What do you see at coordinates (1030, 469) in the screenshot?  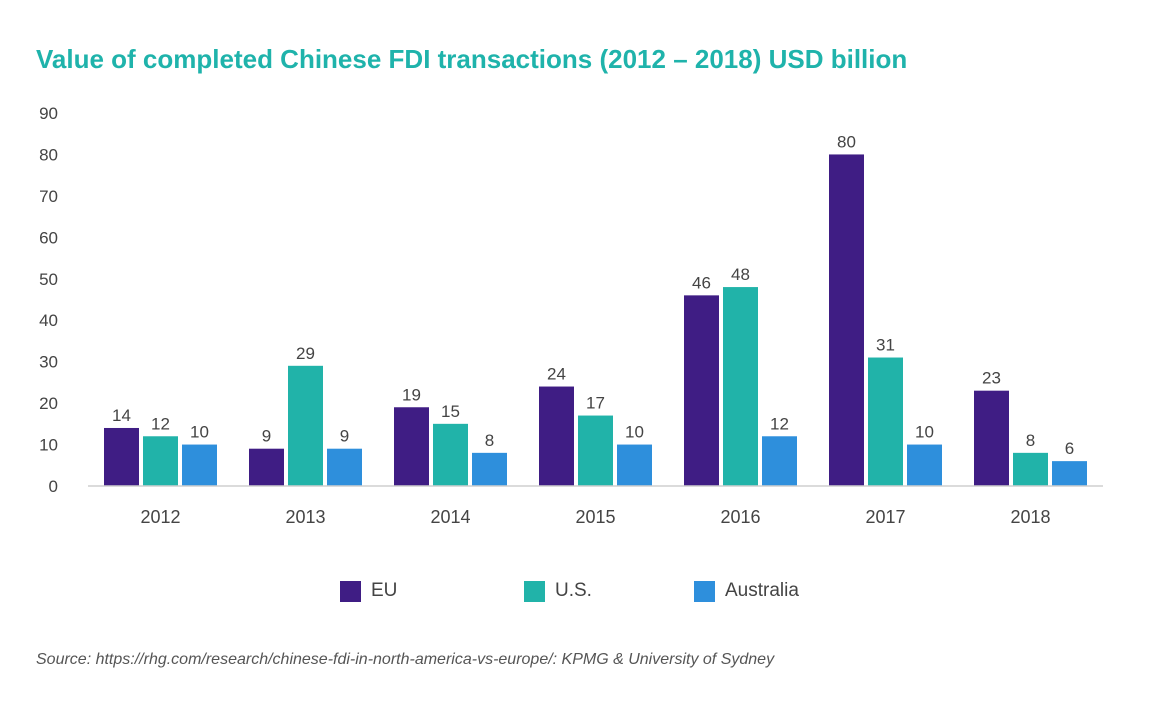 I see `bar-us-2018` at bounding box center [1030, 469].